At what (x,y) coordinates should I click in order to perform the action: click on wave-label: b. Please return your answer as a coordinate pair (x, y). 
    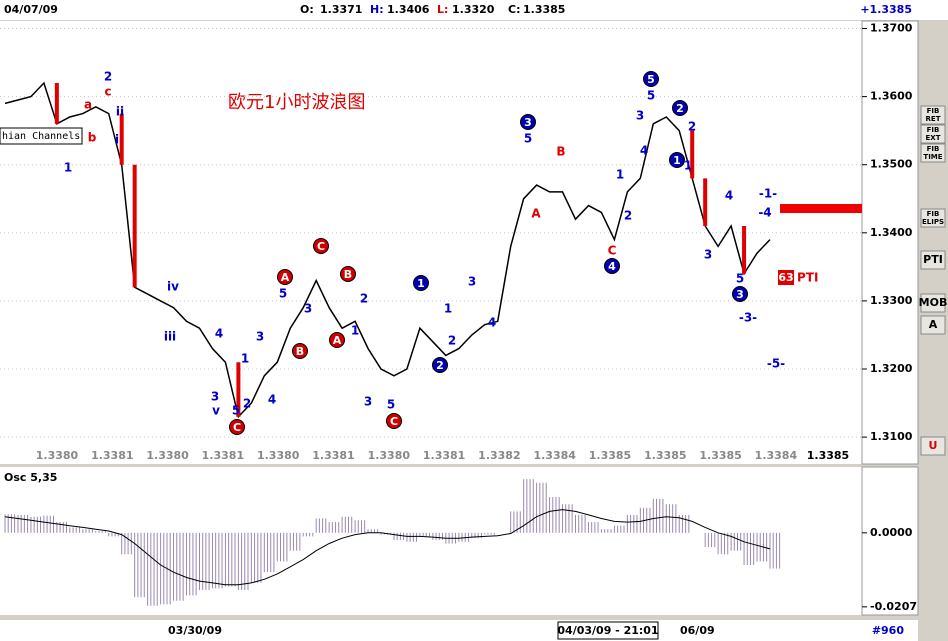
    Looking at the image, I should click on (92, 138).